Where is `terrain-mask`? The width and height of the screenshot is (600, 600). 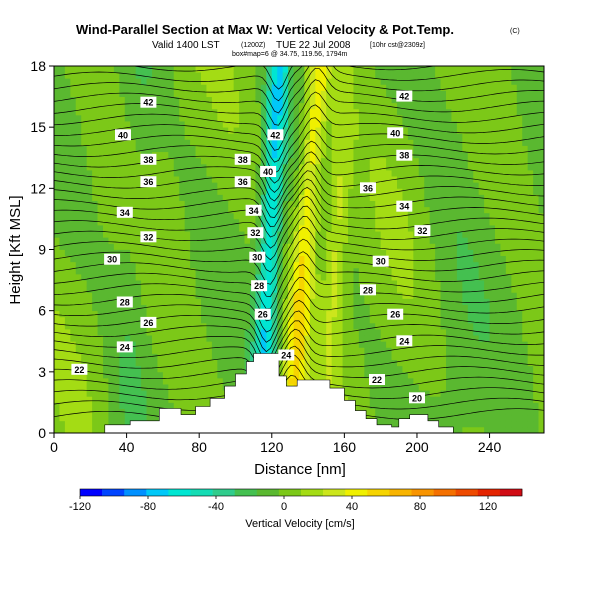
terrain-mask is located at coordinates (299, 393).